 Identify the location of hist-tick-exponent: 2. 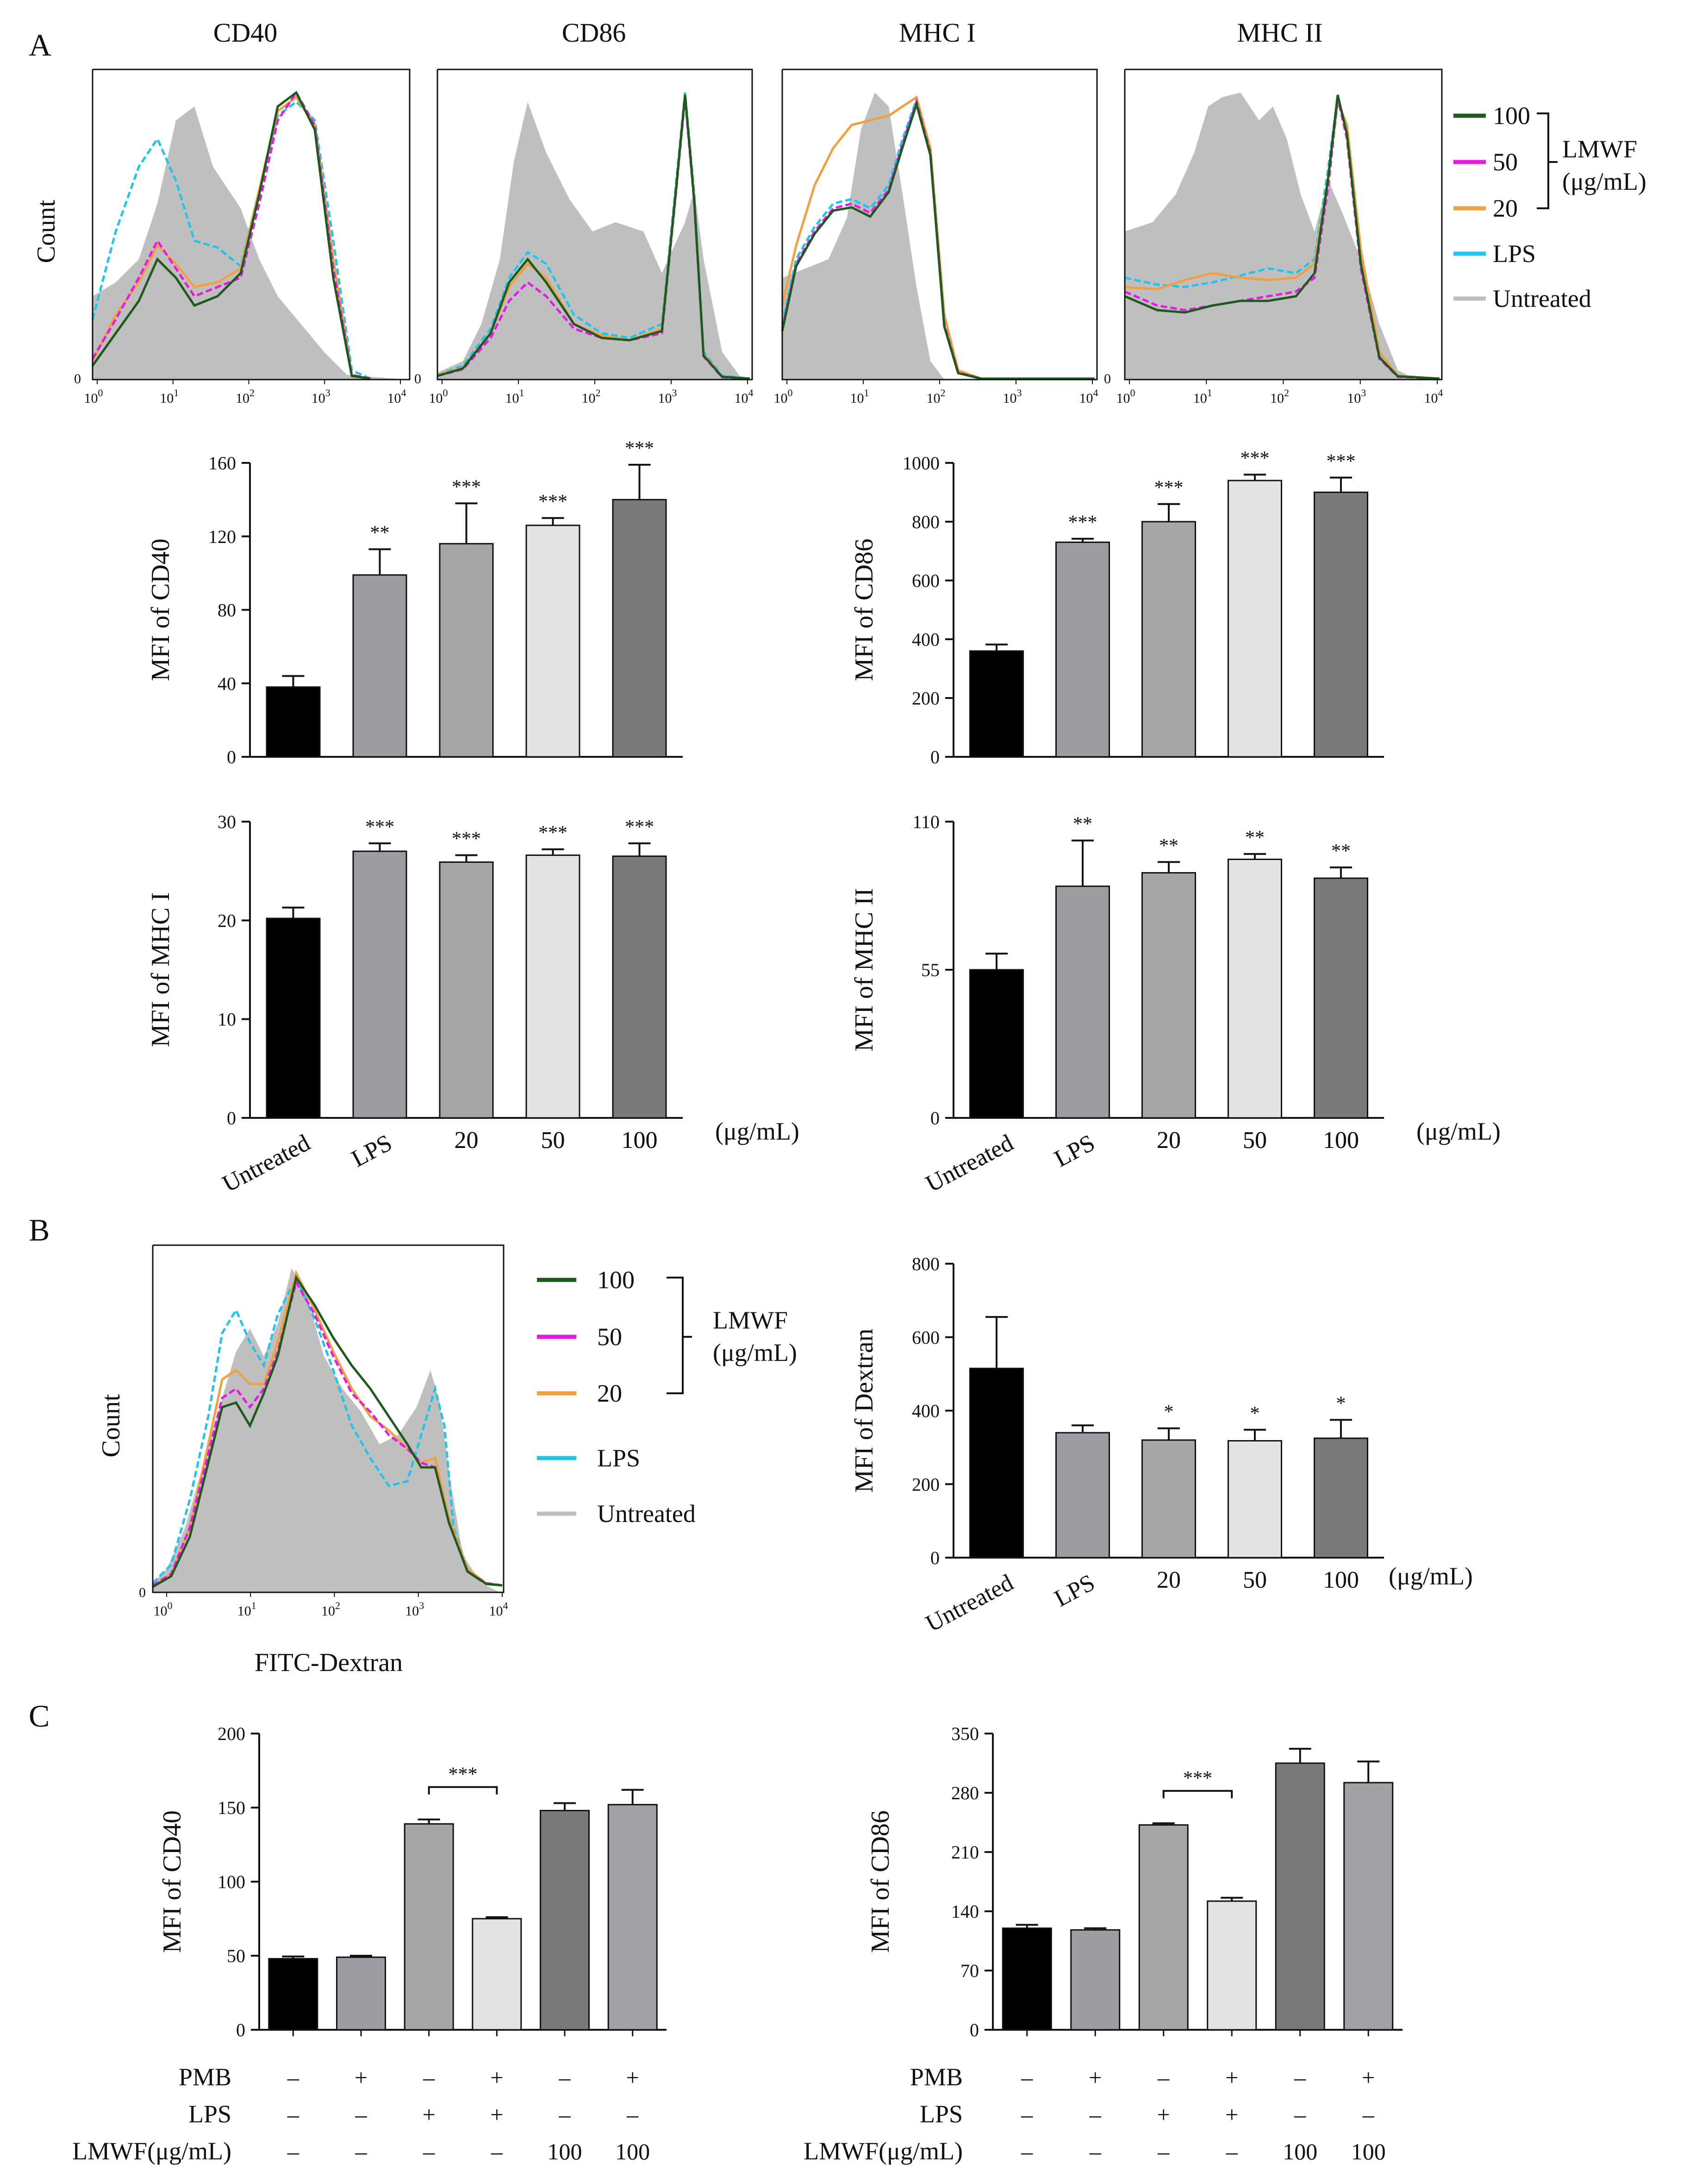
(252, 393).